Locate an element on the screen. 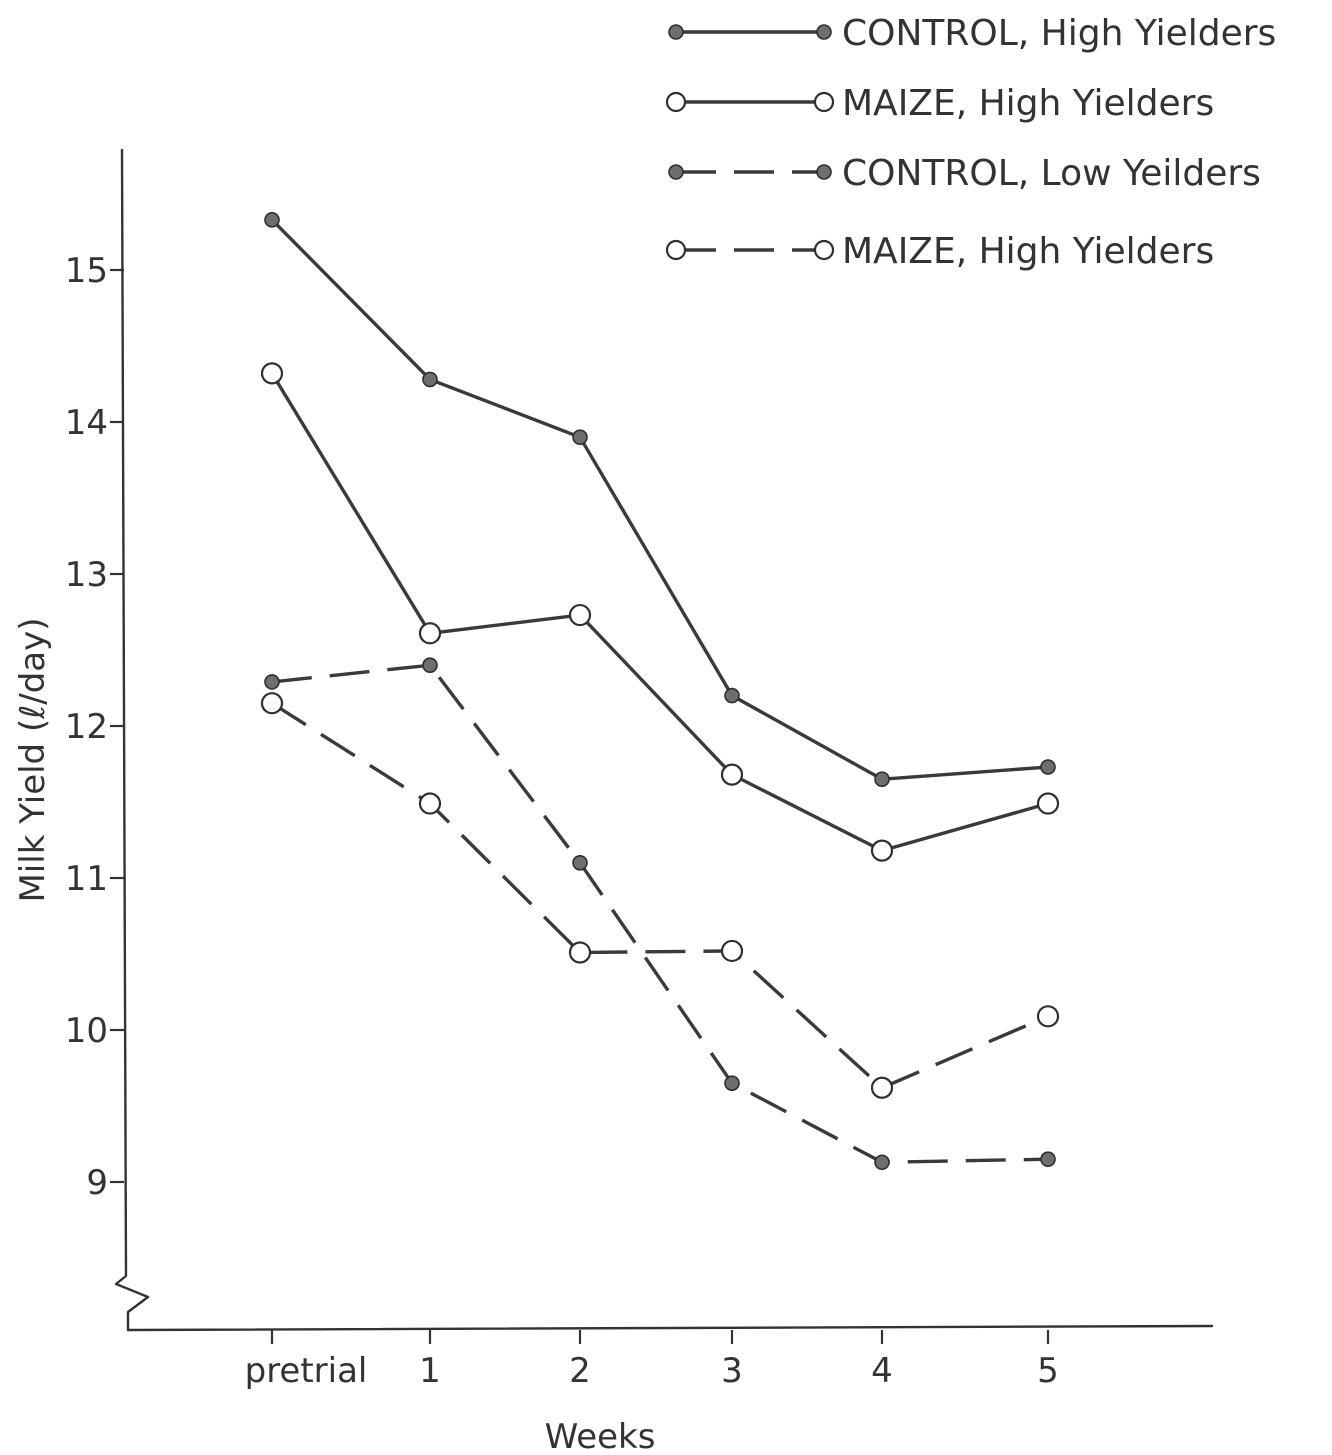 The image size is (1332, 1455). x-tick-label: 4 is located at coordinates (882, 1371).